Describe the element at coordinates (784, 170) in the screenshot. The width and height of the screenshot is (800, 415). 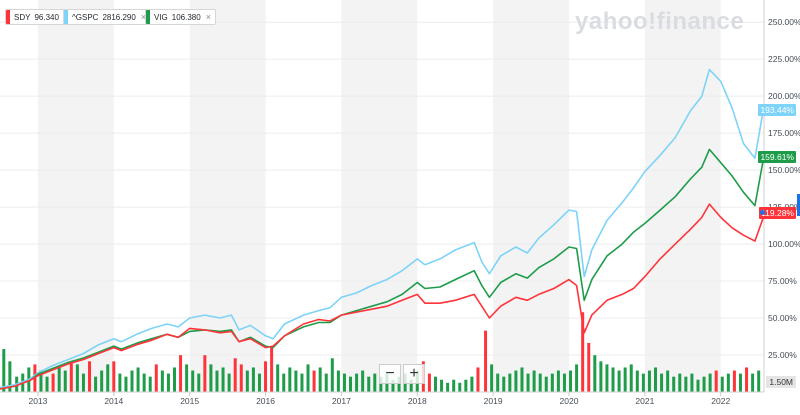
I see `y-tick-label: 150.00%` at that location.